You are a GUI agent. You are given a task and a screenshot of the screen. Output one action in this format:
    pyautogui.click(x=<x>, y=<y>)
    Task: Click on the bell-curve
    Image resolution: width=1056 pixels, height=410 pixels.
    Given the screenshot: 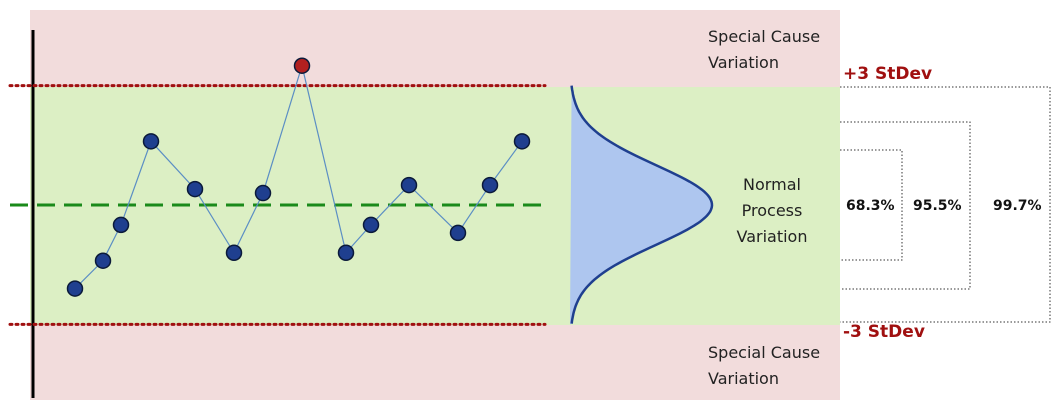 What is the action you would take?
    pyautogui.click(x=641, y=205)
    